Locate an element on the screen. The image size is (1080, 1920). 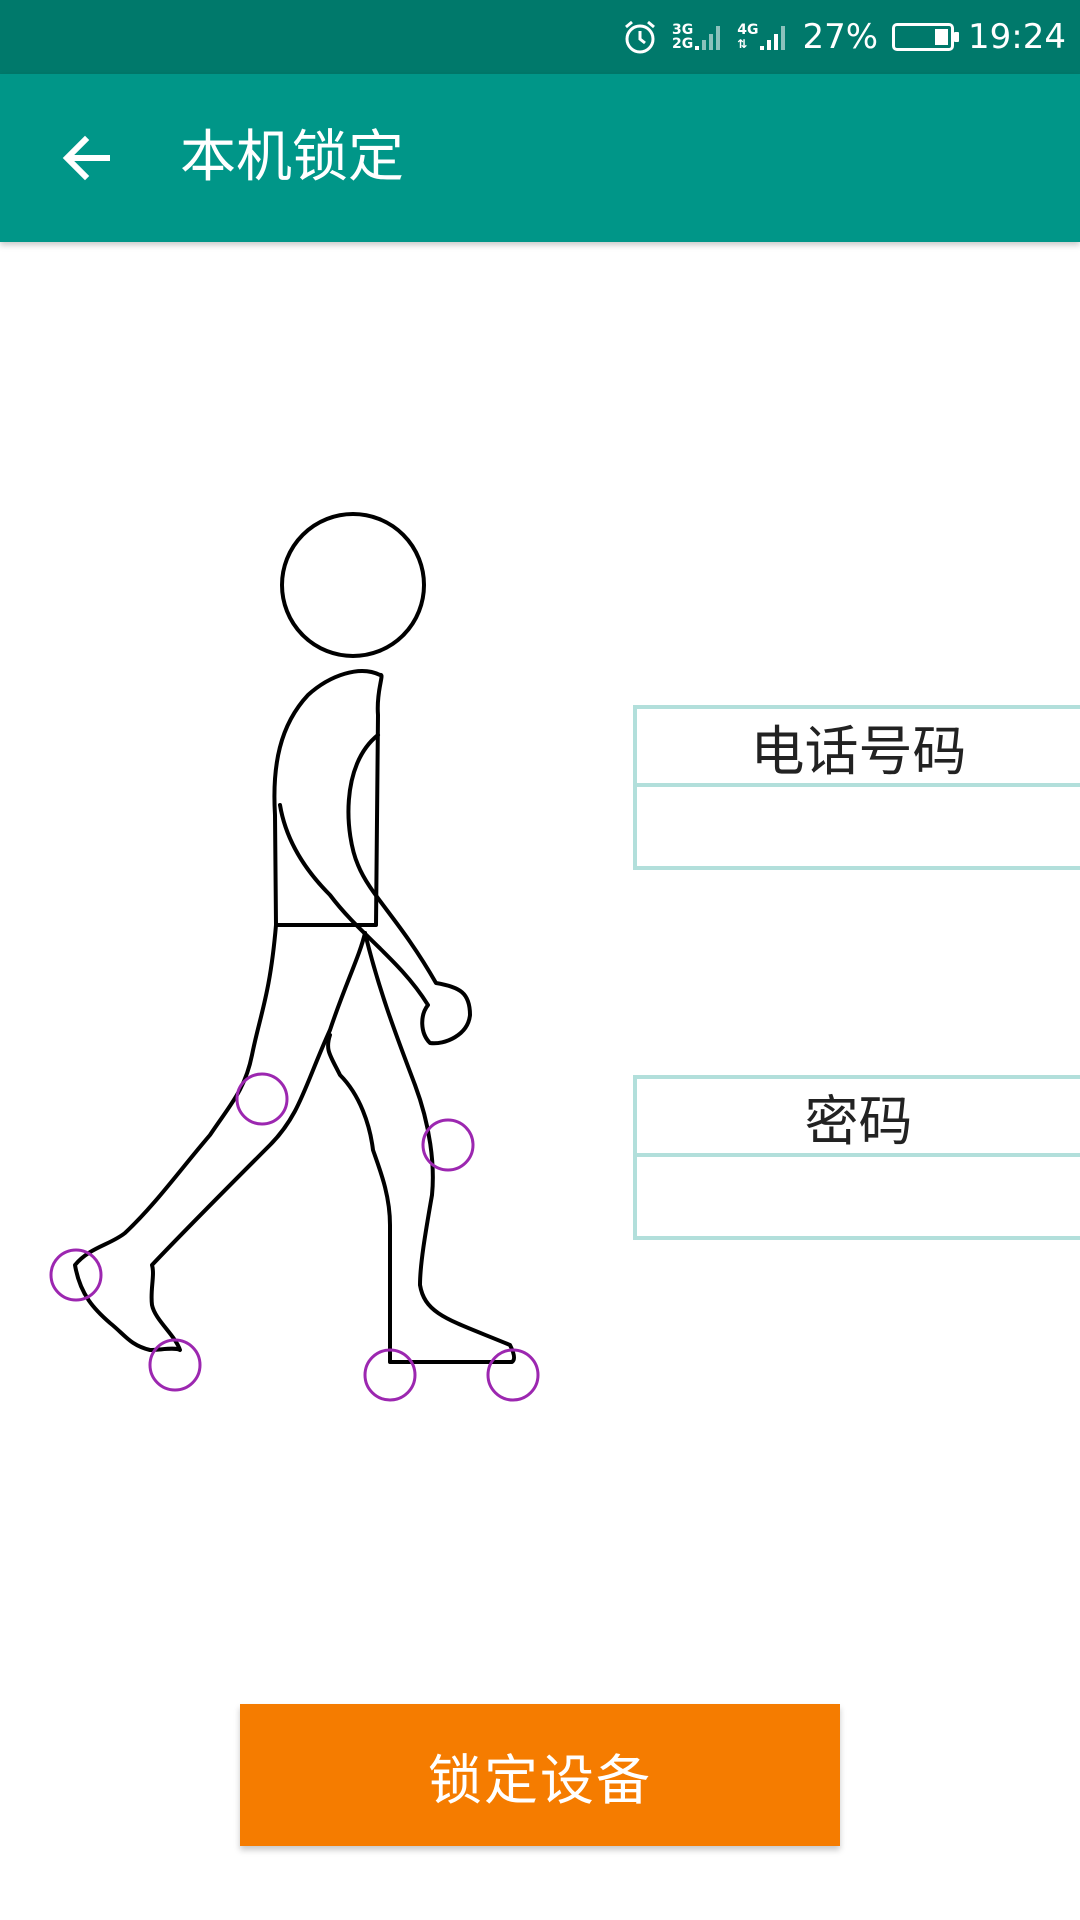
password-field-group: 密码 is located at coordinates (856, 1157).